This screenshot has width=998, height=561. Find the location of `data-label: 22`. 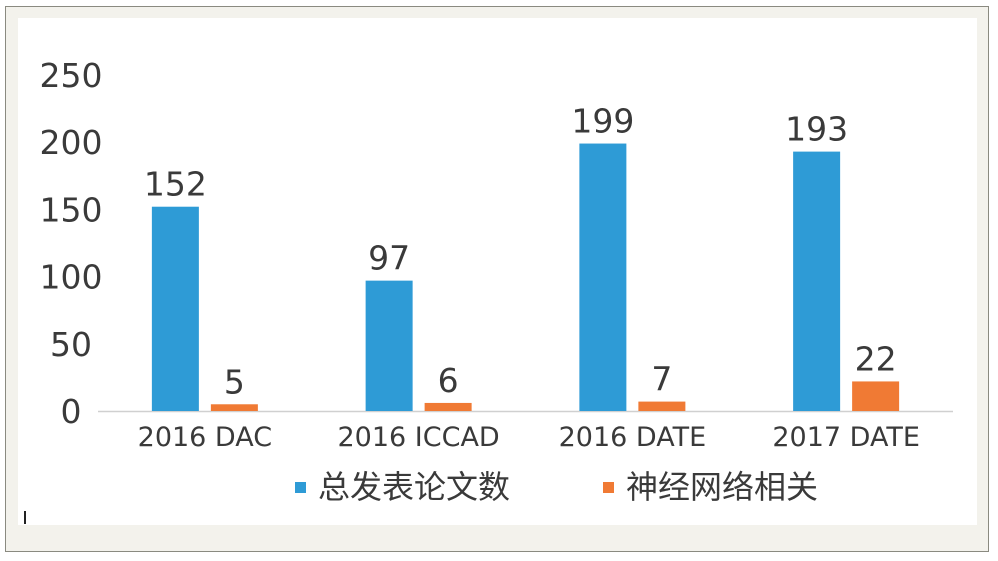

data-label: 22 is located at coordinates (876, 358).